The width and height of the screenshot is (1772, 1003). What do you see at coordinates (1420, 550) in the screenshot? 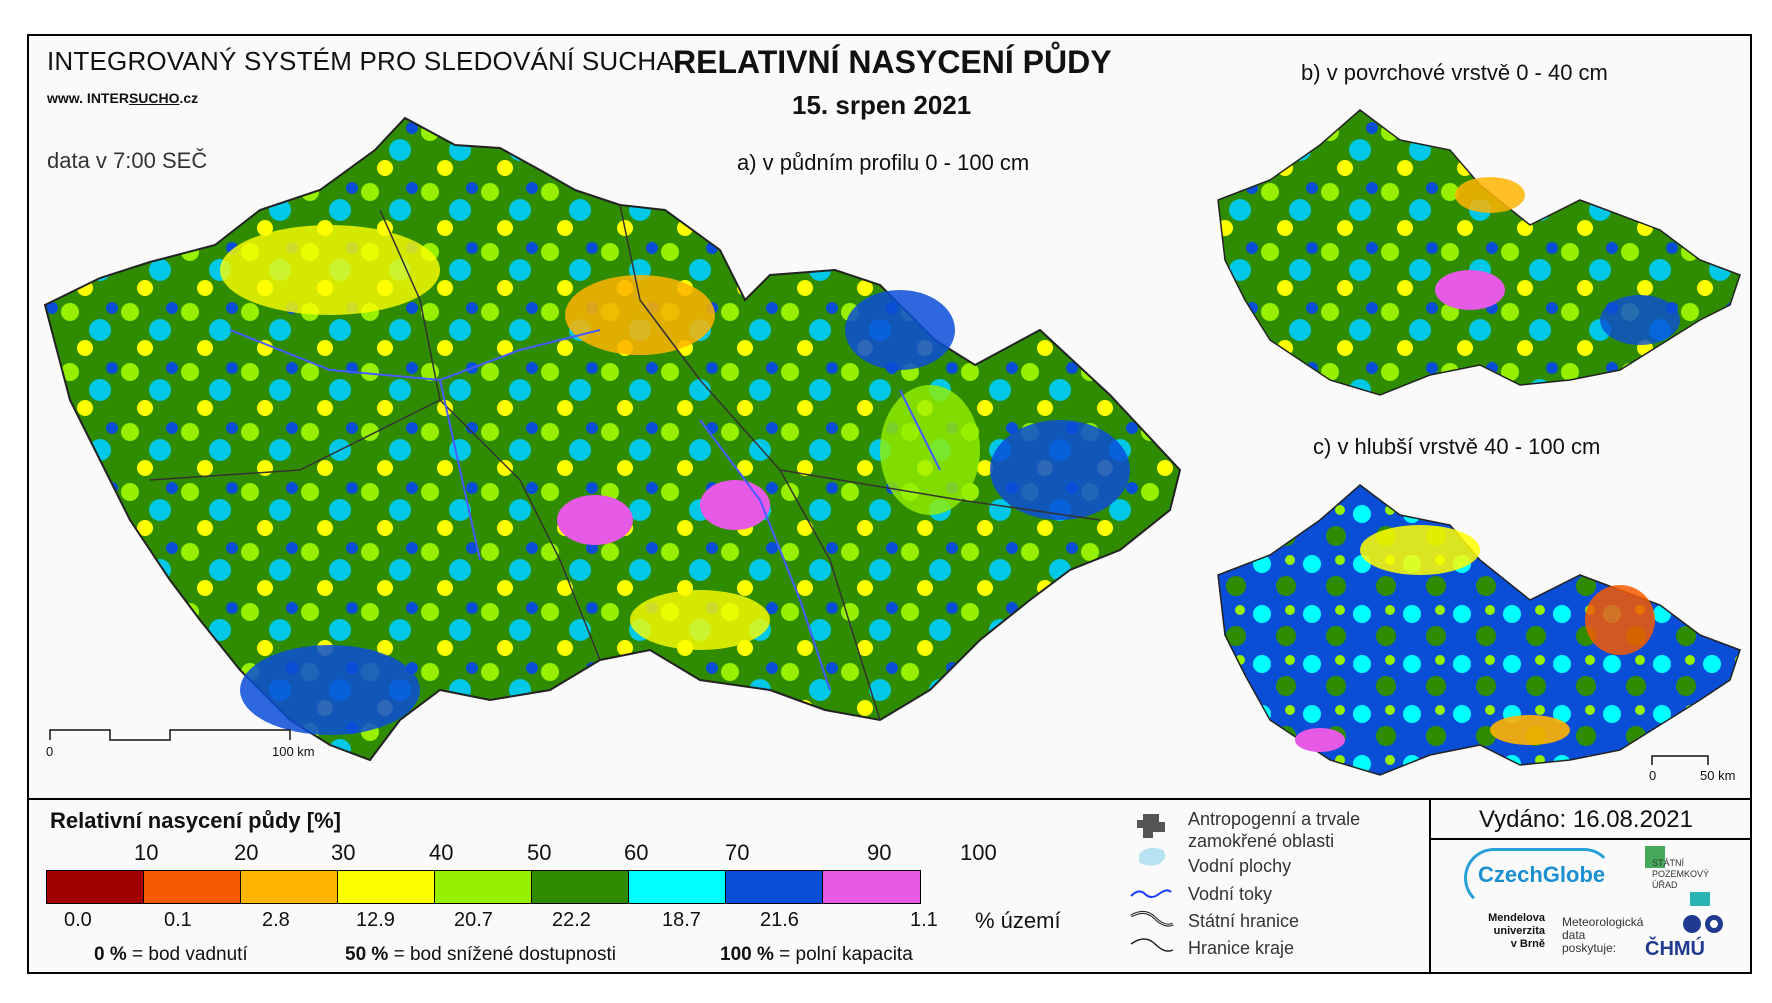
I see `map-c-yellow-north` at bounding box center [1420, 550].